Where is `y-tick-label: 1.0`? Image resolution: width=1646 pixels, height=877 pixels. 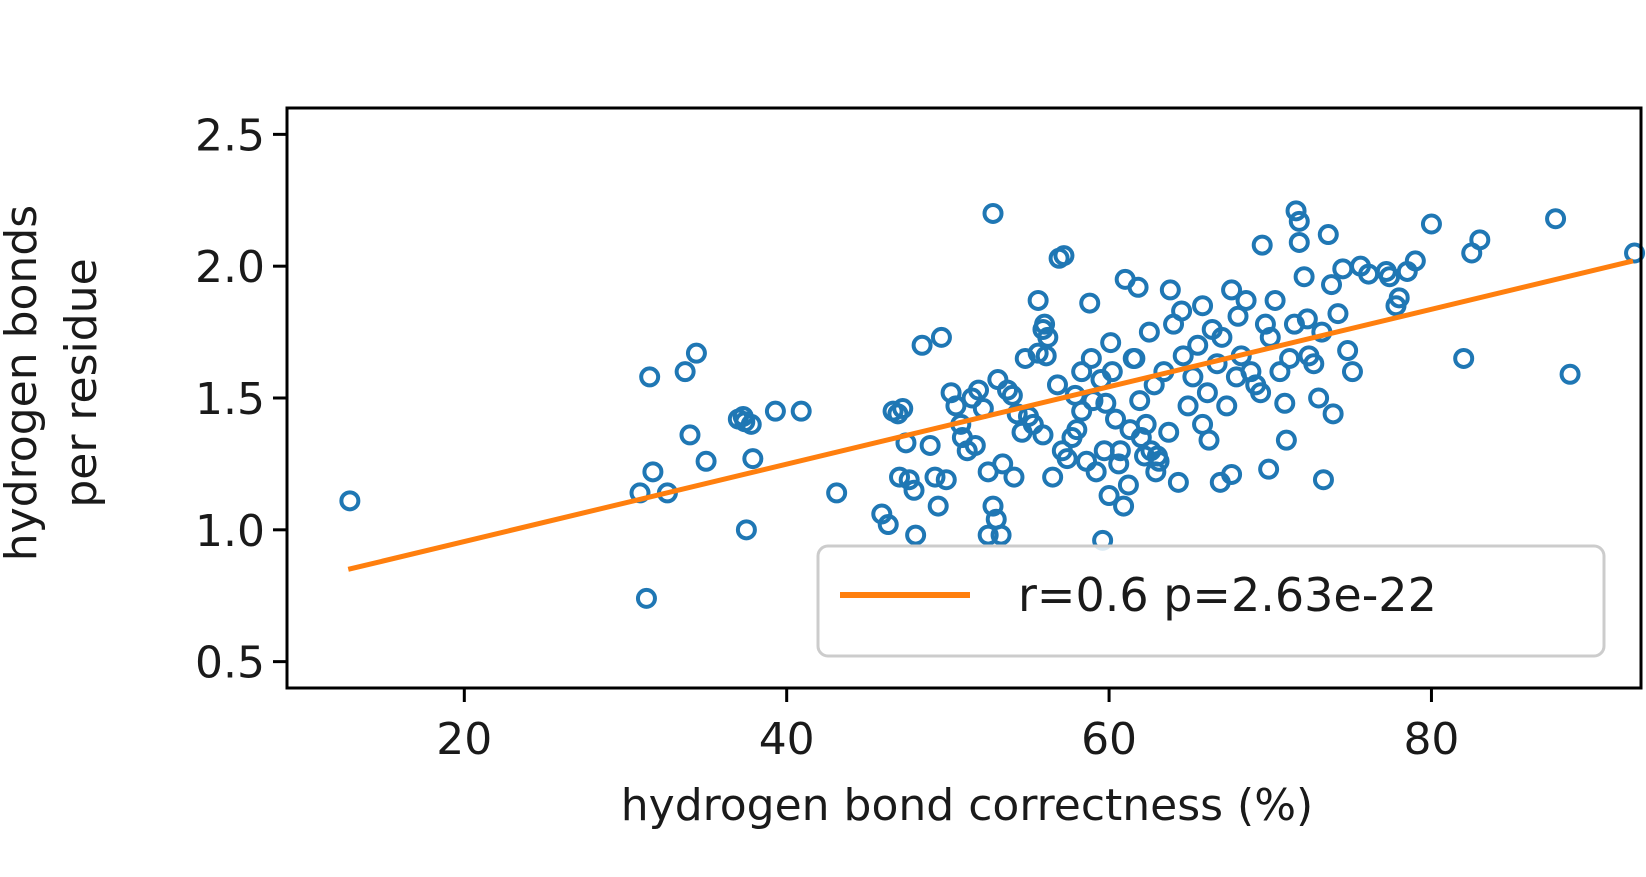 y-tick-label: 1.0 is located at coordinates (230, 531).